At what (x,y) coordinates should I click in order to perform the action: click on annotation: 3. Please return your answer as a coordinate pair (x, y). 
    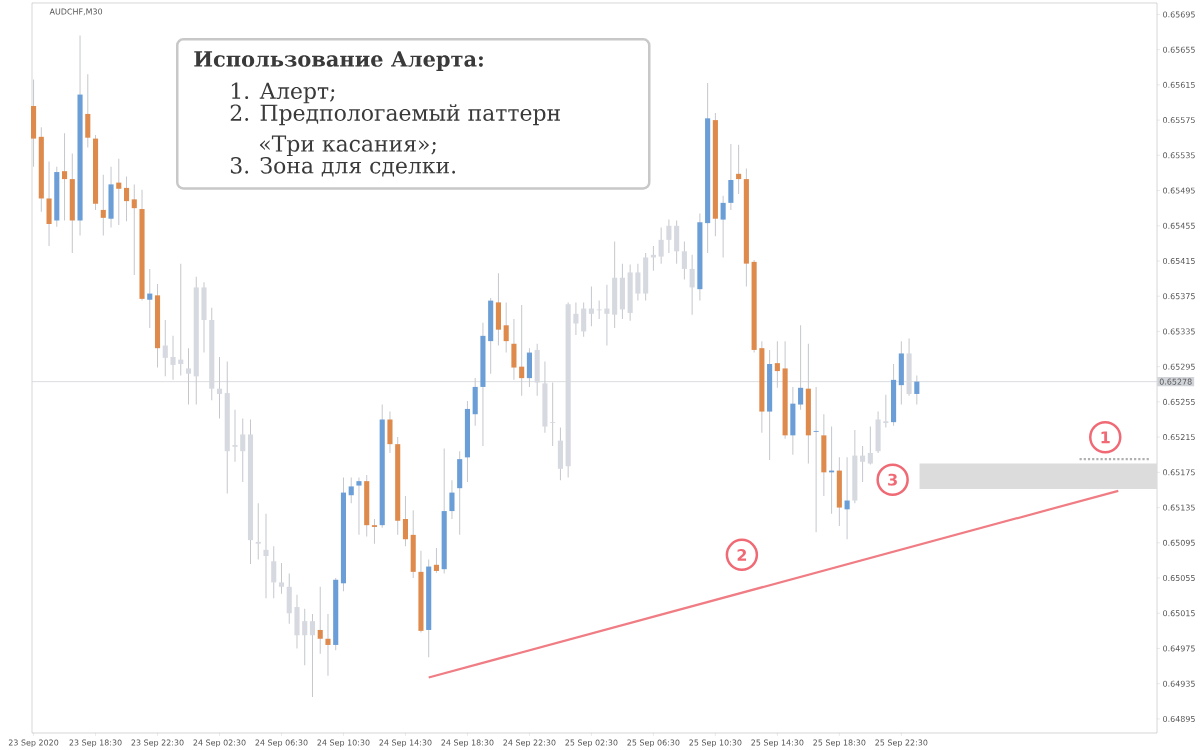
    Looking at the image, I should click on (892, 479).